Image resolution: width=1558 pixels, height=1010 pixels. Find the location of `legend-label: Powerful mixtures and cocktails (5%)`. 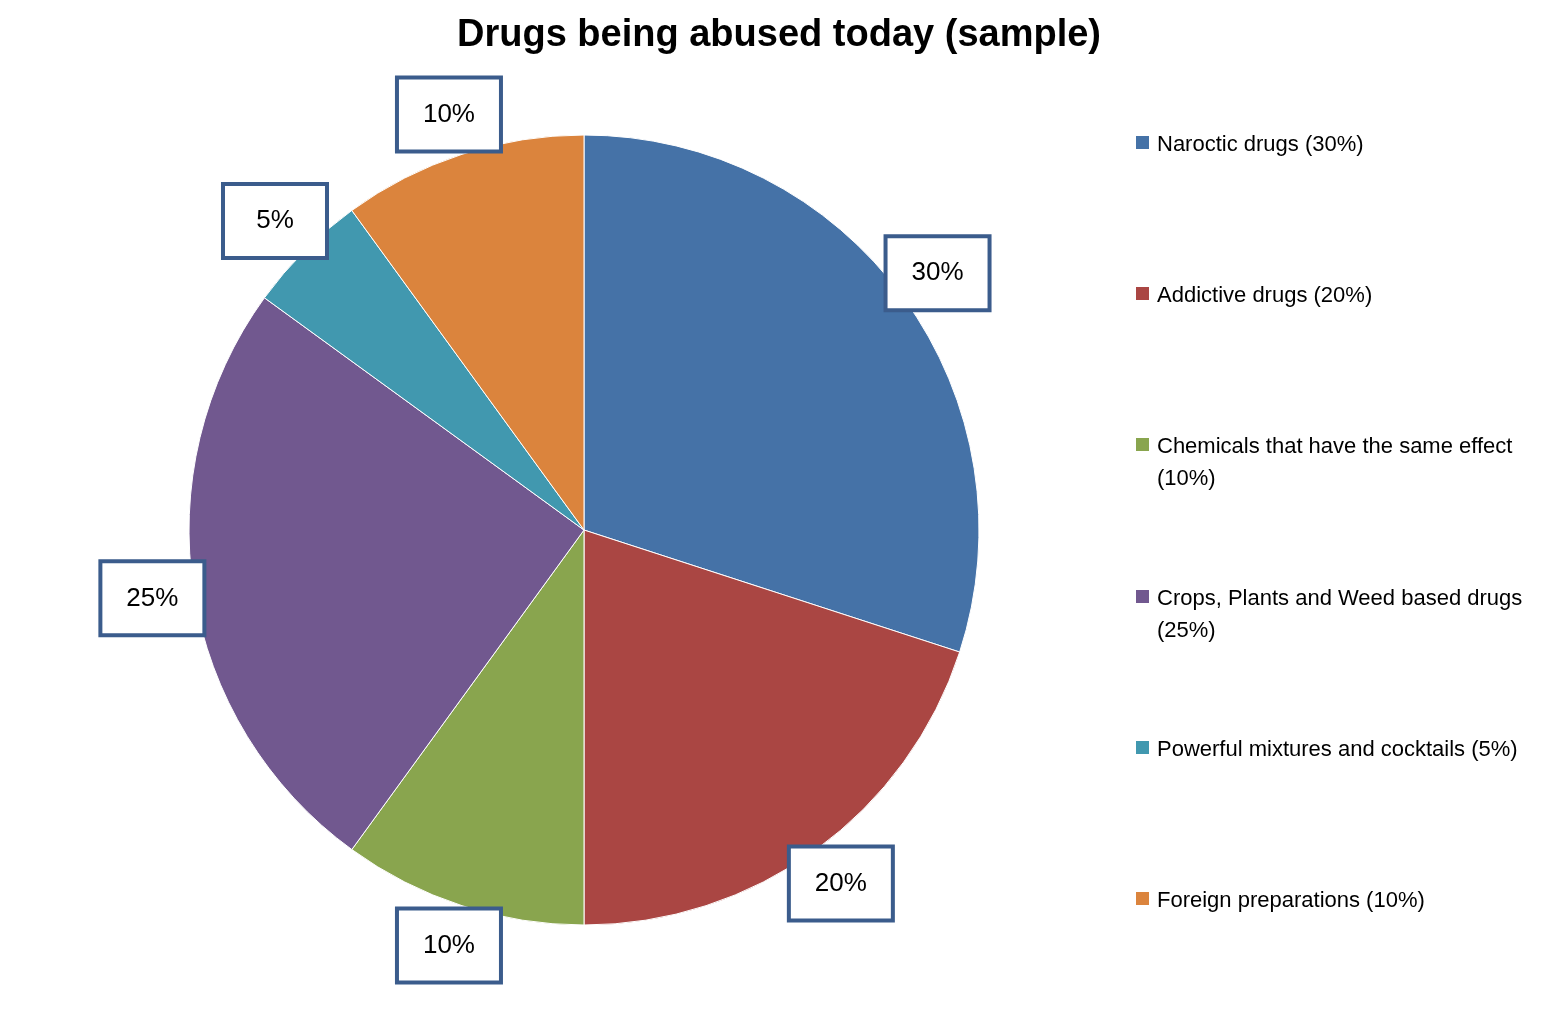

legend-label: Powerful mixtures and cocktails (5%) is located at coordinates (1337, 748).